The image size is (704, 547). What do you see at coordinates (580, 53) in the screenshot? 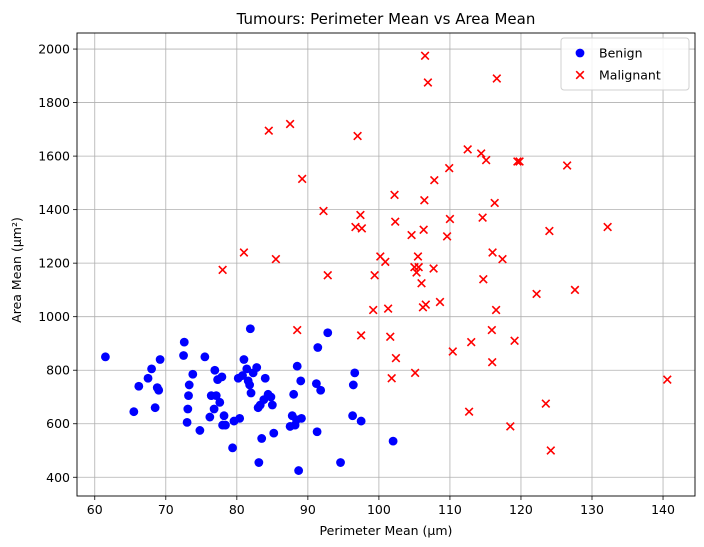
I see `legend-marker-benign` at bounding box center [580, 53].